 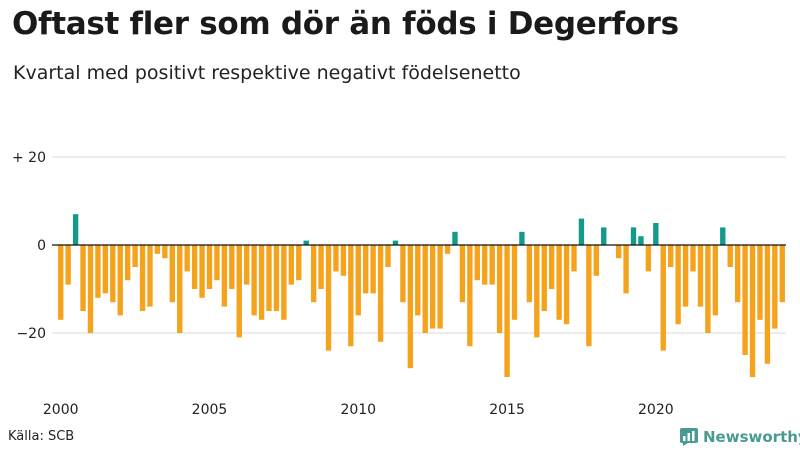 I want to click on y-axis-ticks: + 20 0 −20, so click(x=29, y=246).